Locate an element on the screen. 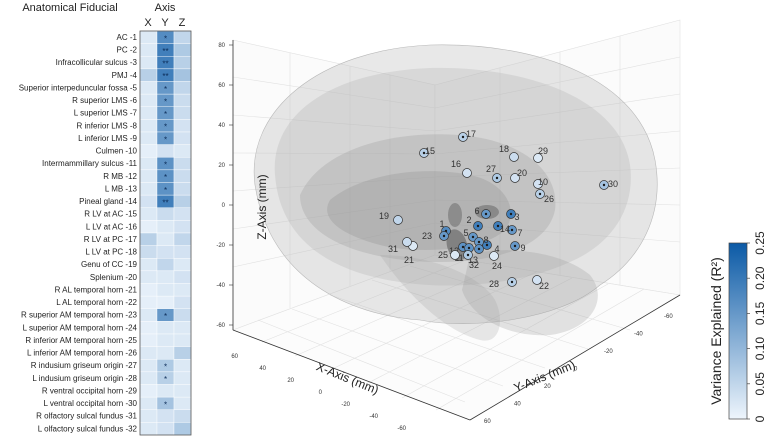  row-label: Genu of CC -19 is located at coordinates (109, 264).